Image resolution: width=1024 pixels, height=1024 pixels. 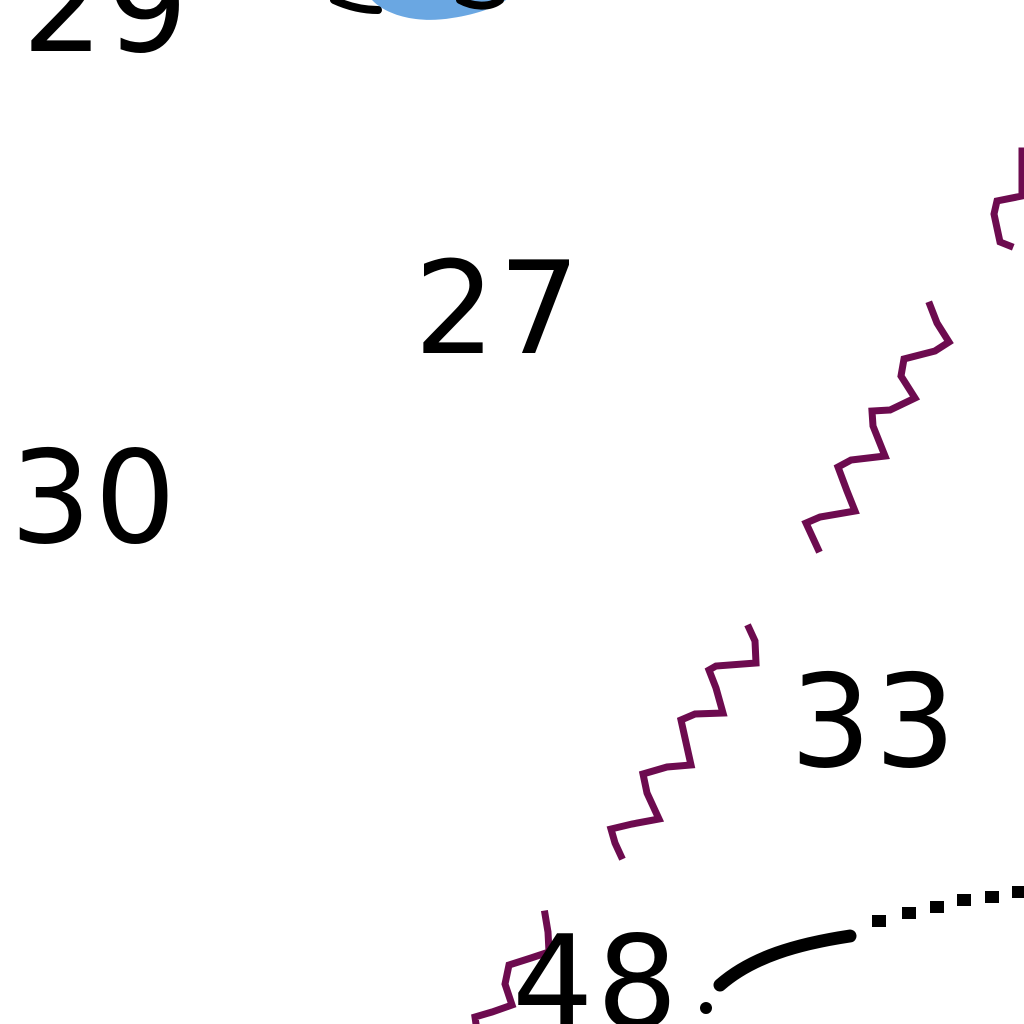 I want to click on blue-feature-edge, so click(x=417, y=7).